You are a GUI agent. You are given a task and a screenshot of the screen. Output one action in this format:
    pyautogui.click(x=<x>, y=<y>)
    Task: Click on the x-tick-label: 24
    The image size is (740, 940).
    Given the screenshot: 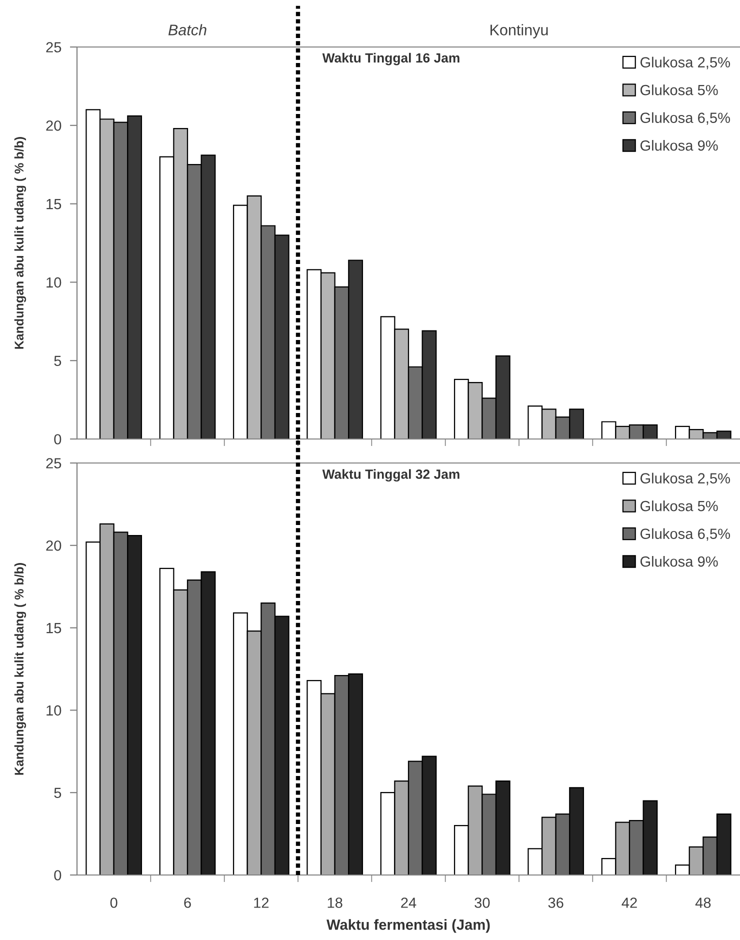 What is the action you would take?
    pyautogui.click(x=408, y=903)
    